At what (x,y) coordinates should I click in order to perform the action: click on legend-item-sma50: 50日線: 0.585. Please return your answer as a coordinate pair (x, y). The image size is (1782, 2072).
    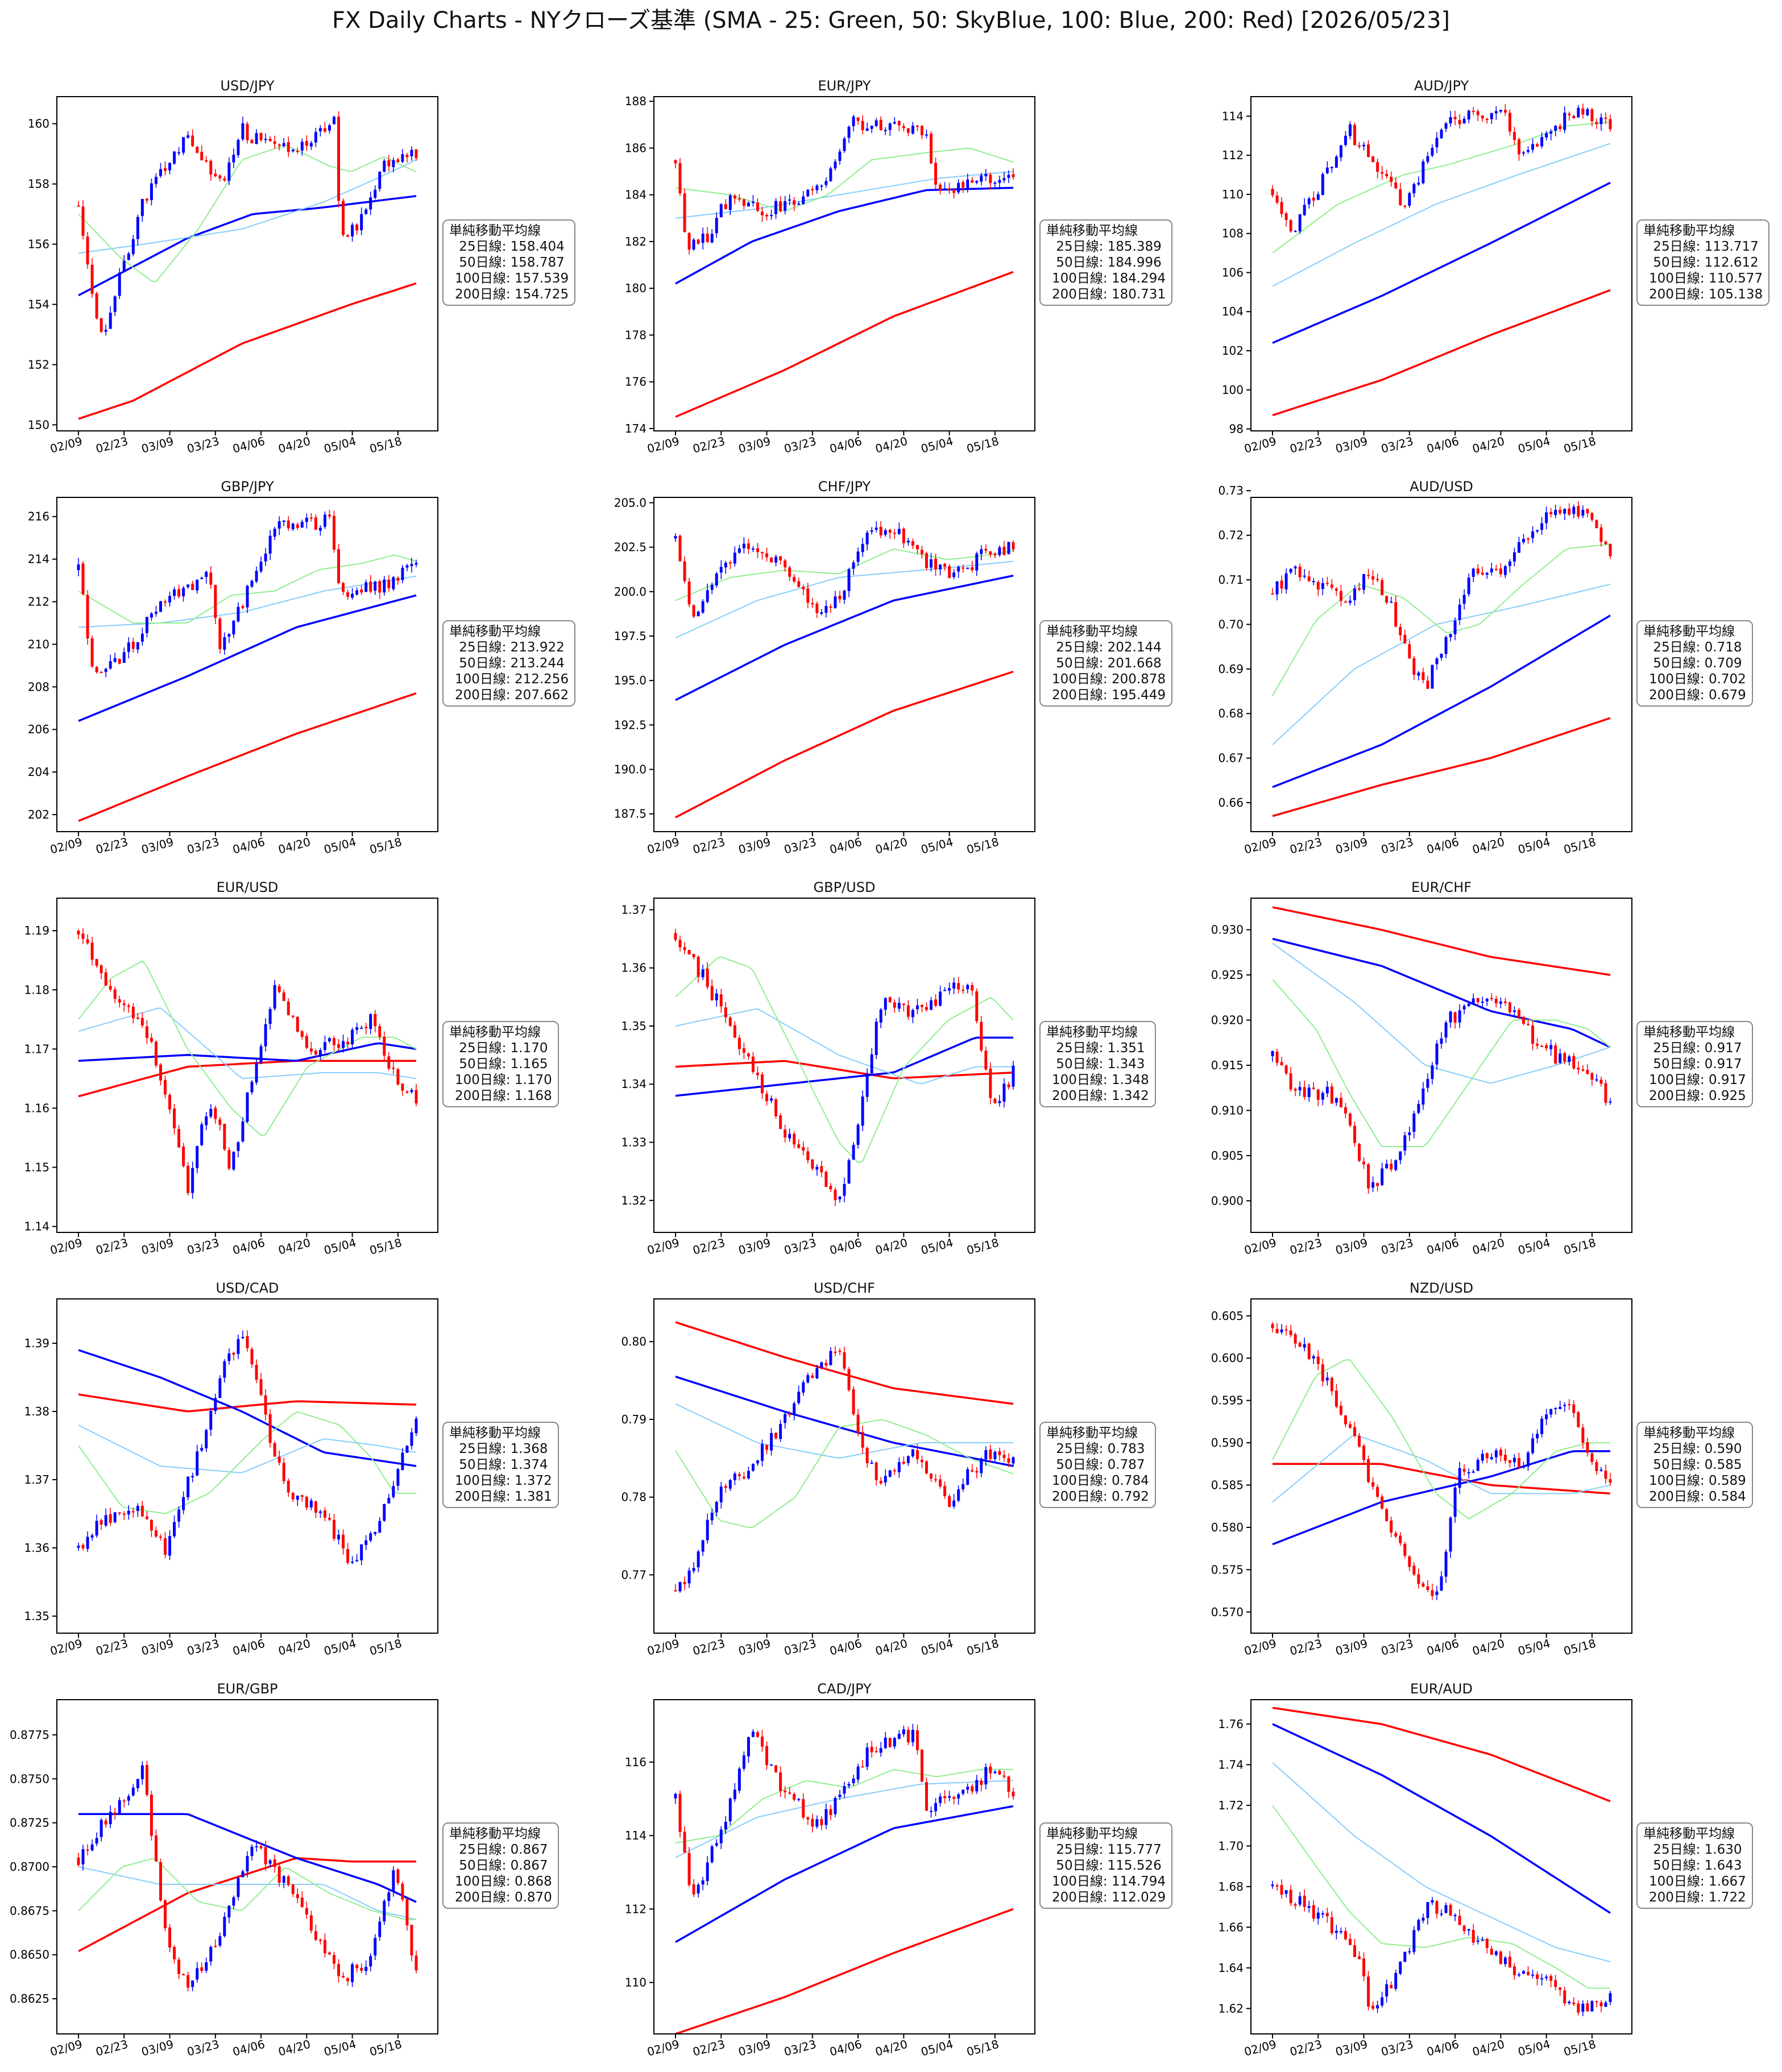
    Looking at the image, I should click on (1695, 1465).